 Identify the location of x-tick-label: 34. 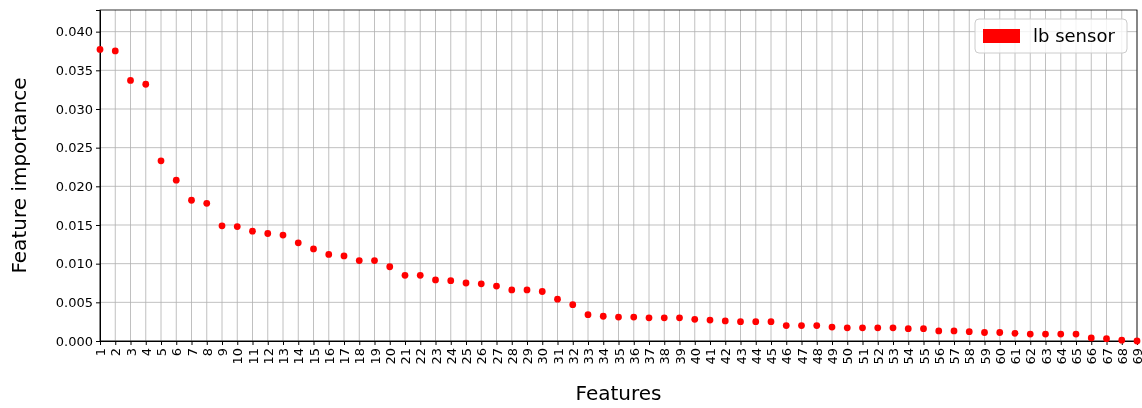
(604, 356).